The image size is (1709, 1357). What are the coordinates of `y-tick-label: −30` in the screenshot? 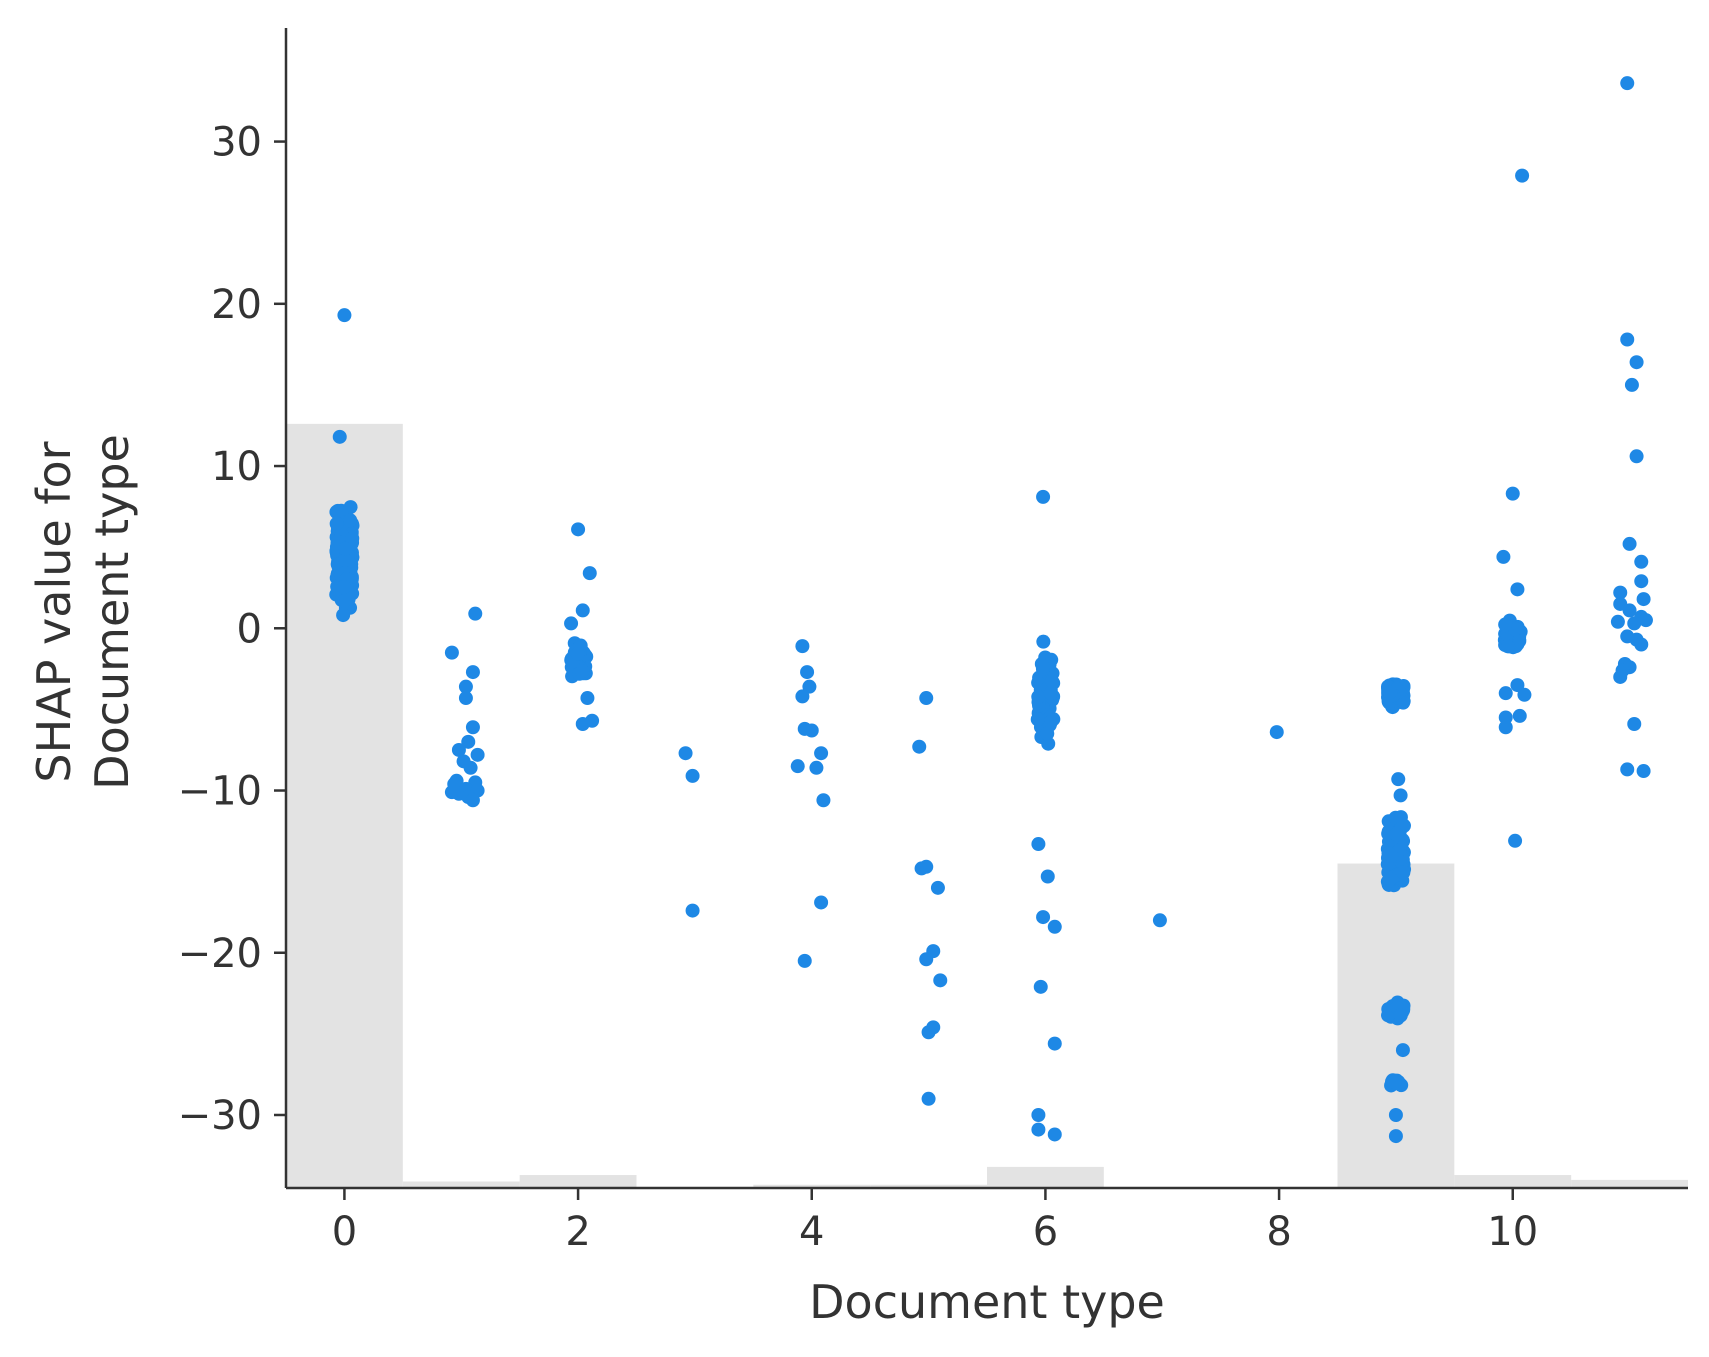 It's located at (220, 1116).